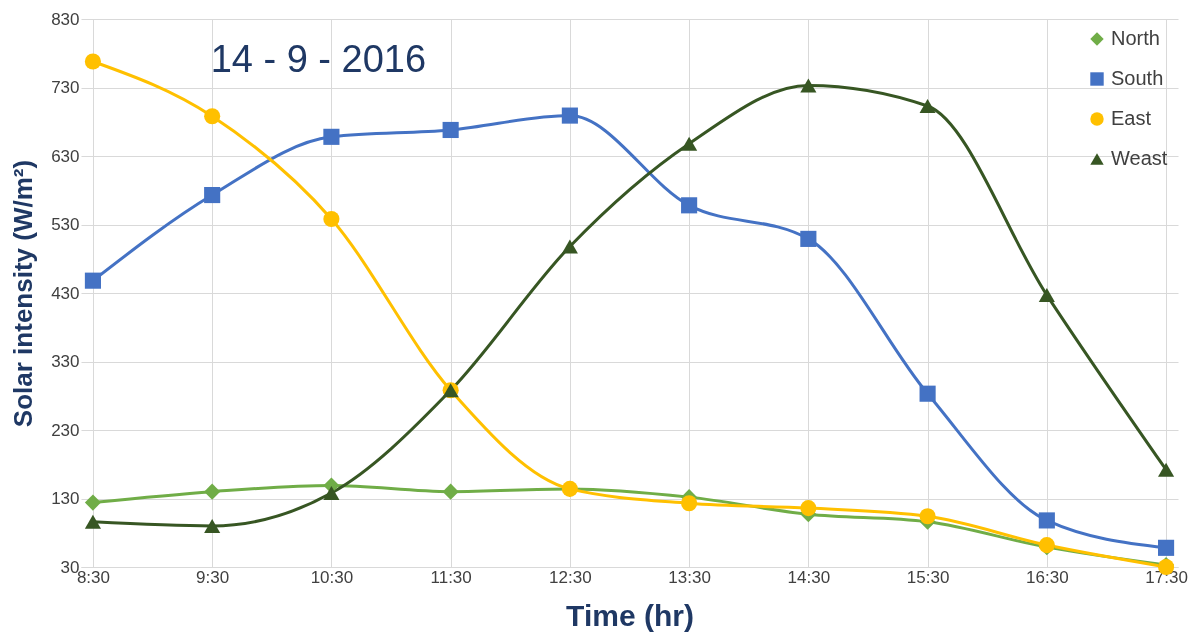  Describe the element at coordinates (332, 577) in the screenshot. I see `x-tick-label: 10:30` at that location.